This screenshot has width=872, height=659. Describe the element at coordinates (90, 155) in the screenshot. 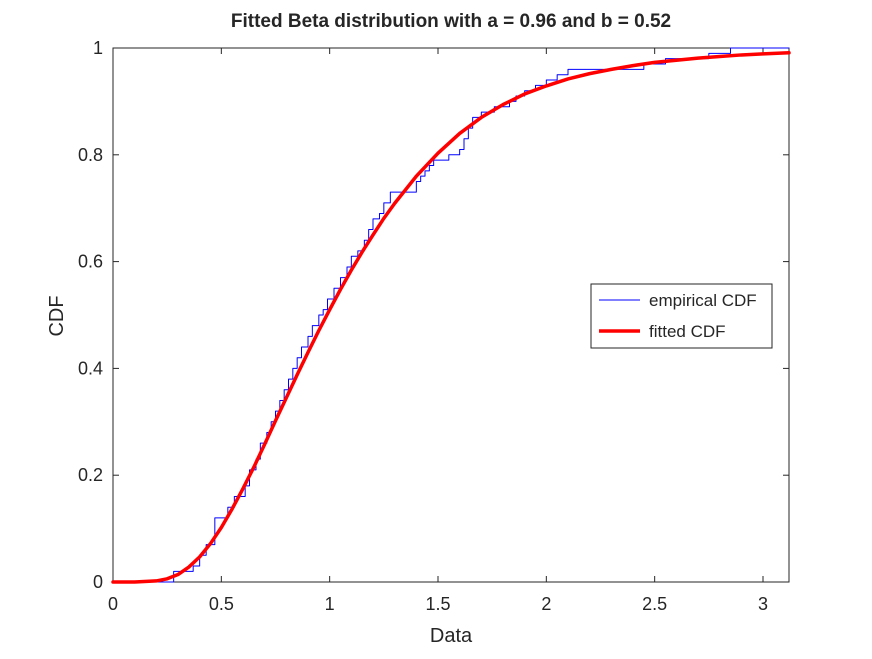

I see `y-tick-label: 0.8` at that location.